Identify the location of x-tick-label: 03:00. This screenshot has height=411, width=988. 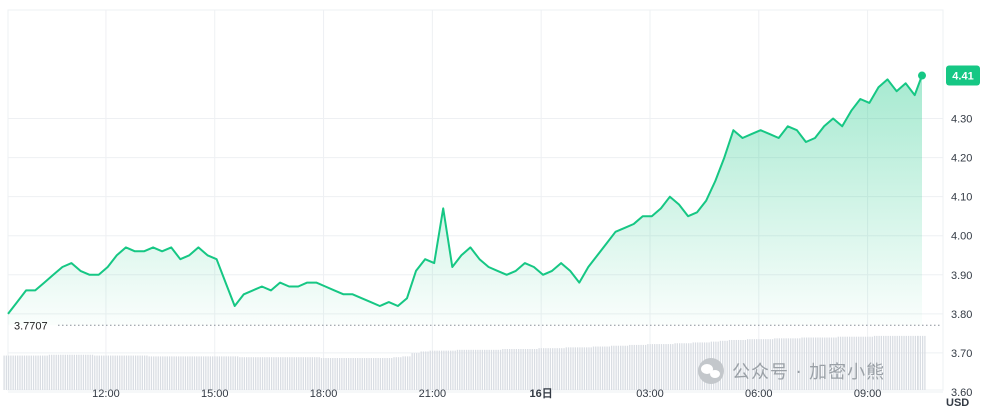
(650, 394).